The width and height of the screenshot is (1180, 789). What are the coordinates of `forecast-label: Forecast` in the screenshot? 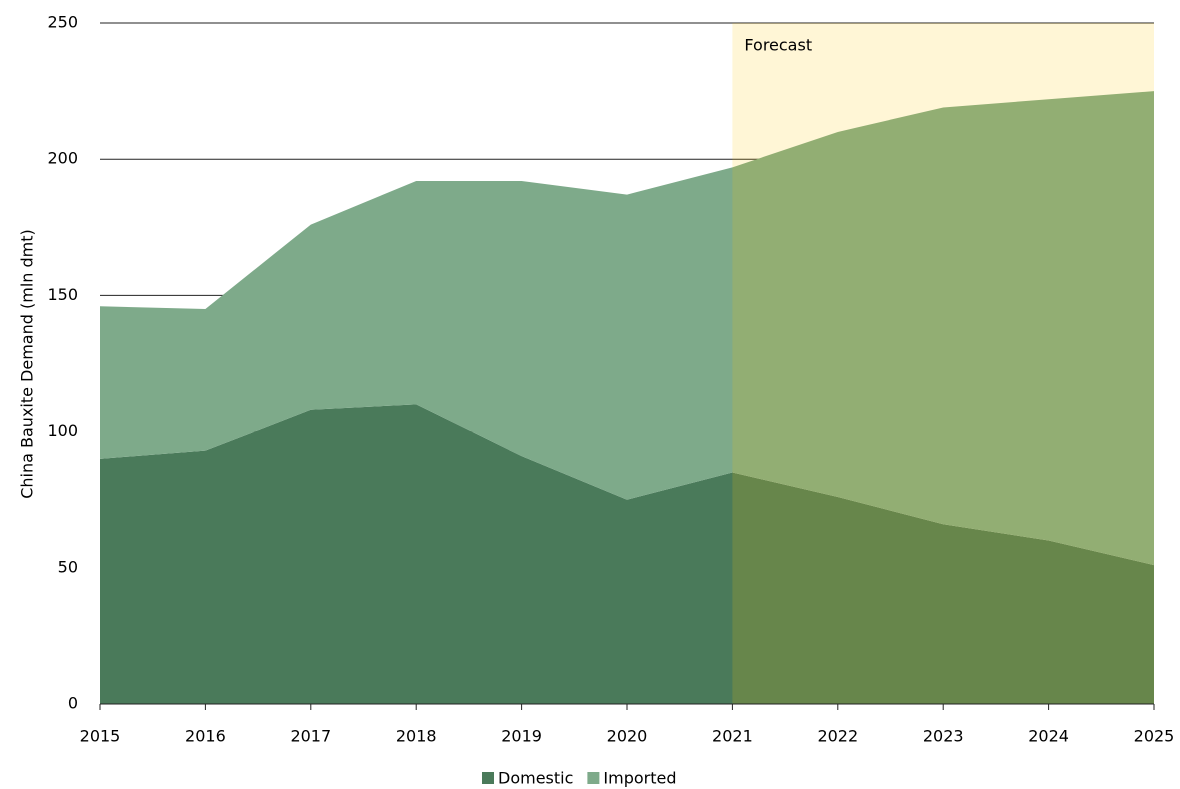 It's located at (778, 45).